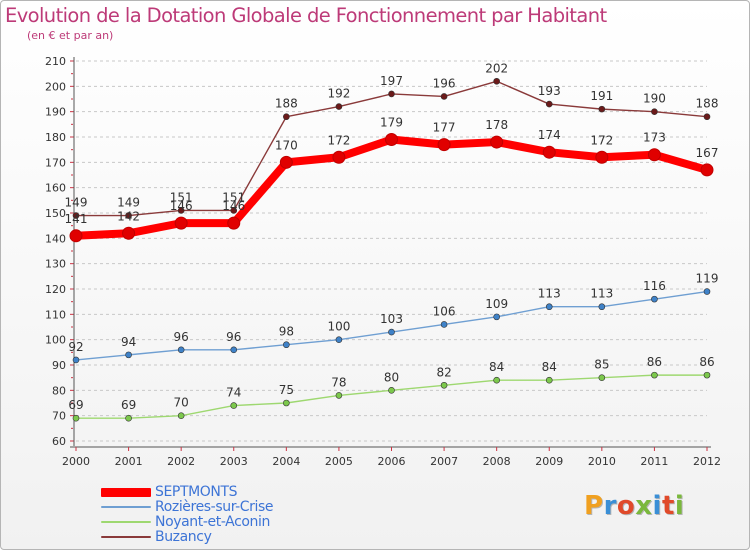  Describe the element at coordinates (549, 461) in the screenshot. I see `x-tick-label: 2009` at that location.